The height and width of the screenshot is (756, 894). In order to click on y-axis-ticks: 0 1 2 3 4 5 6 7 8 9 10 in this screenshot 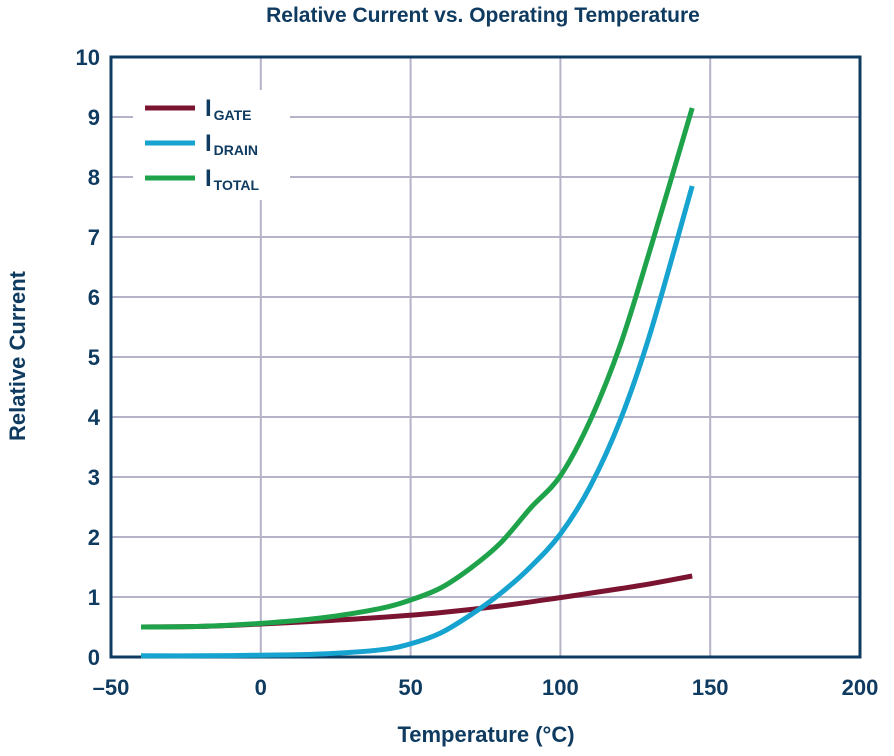, I will do `click(88, 357)`.